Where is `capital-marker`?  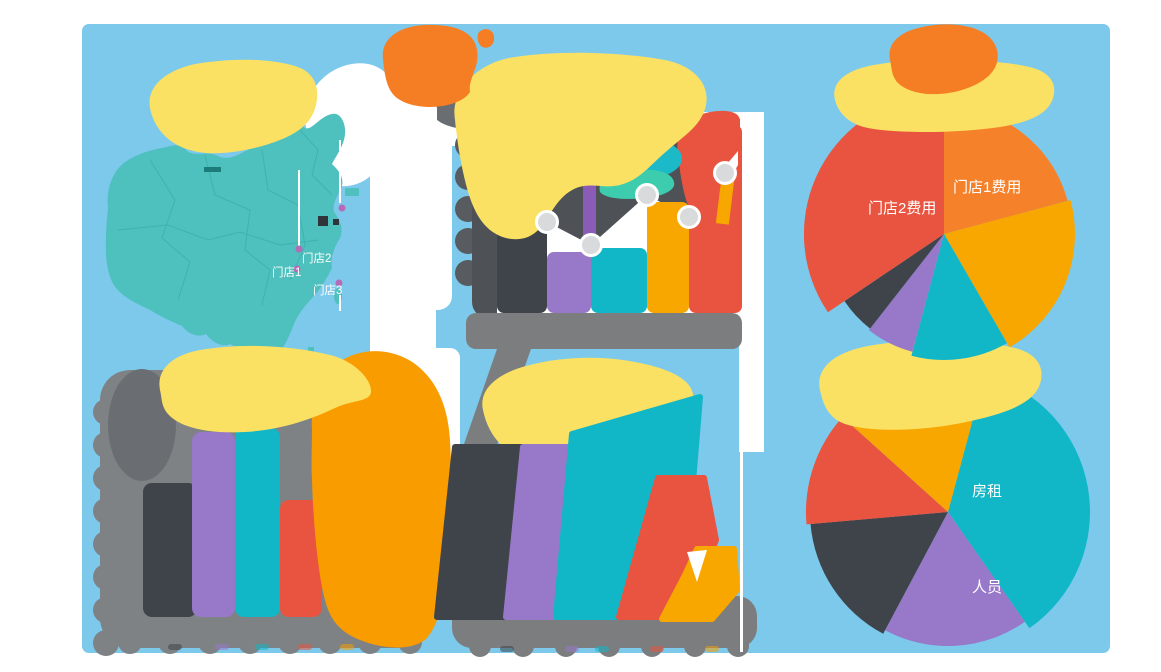 capital-marker is located at coordinates (323, 221).